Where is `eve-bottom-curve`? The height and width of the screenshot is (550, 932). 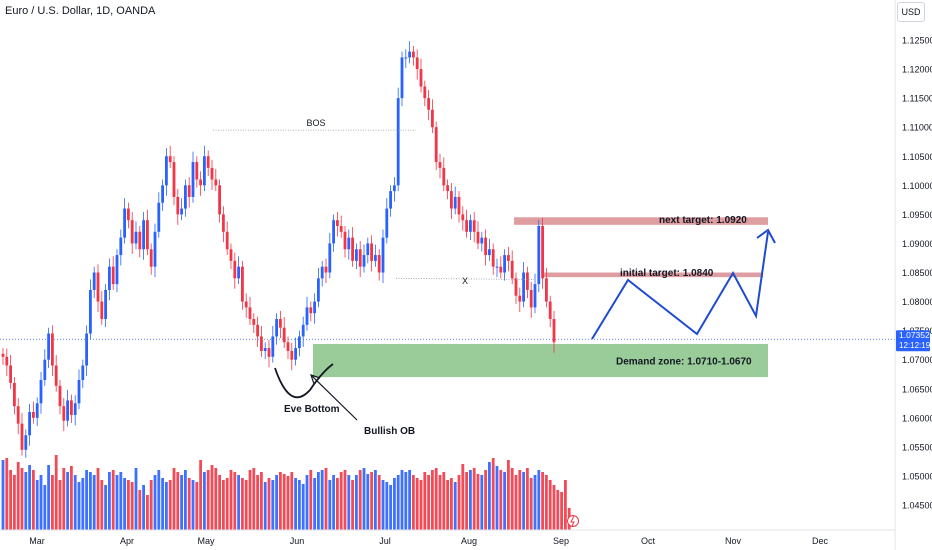
eve-bottom-curve is located at coordinates (304, 381).